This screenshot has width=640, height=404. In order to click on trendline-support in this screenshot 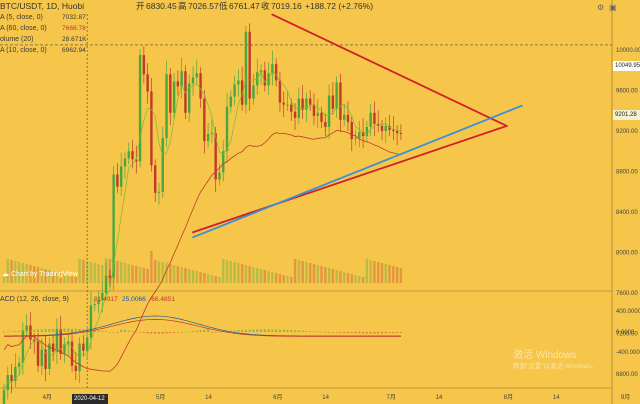, I will do `click(350, 179)`.